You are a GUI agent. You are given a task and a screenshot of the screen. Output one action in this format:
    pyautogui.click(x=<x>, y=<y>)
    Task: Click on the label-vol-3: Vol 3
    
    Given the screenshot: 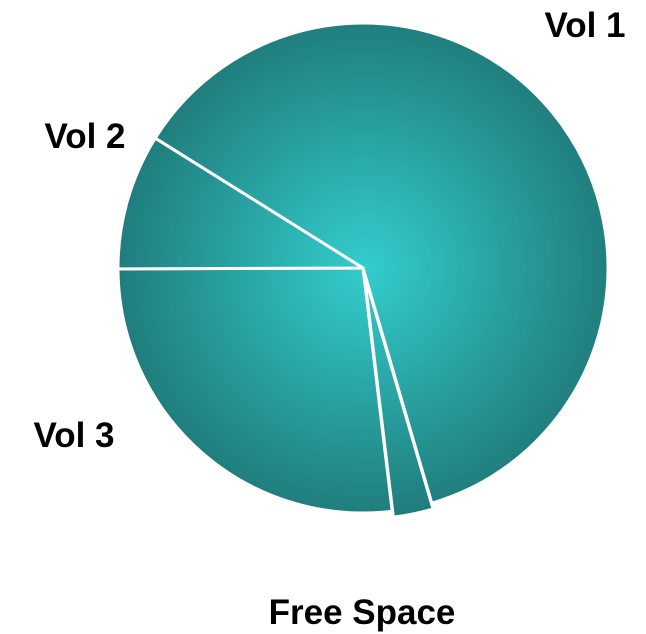 What is the action you would take?
    pyautogui.click(x=73, y=435)
    